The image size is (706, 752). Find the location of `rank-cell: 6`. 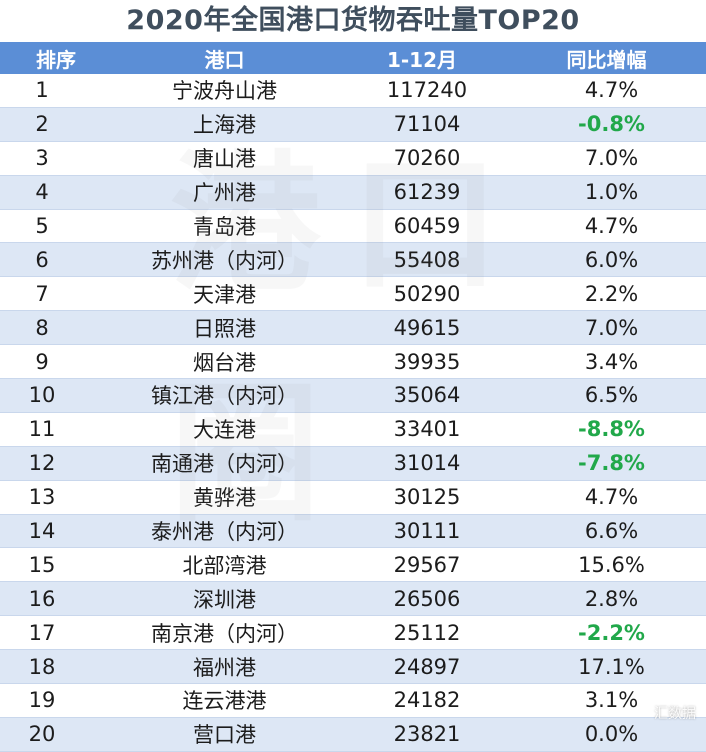

rank-cell: 6 is located at coordinates (56, 260).